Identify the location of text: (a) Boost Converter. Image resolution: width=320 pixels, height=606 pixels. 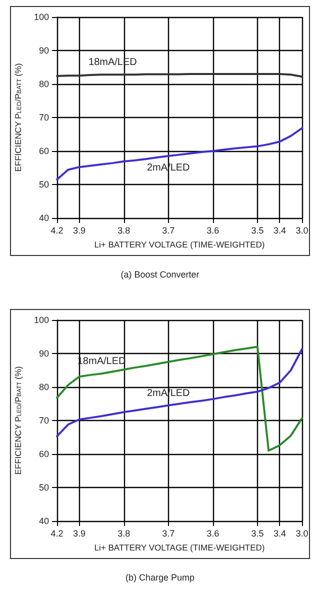
(160, 275).